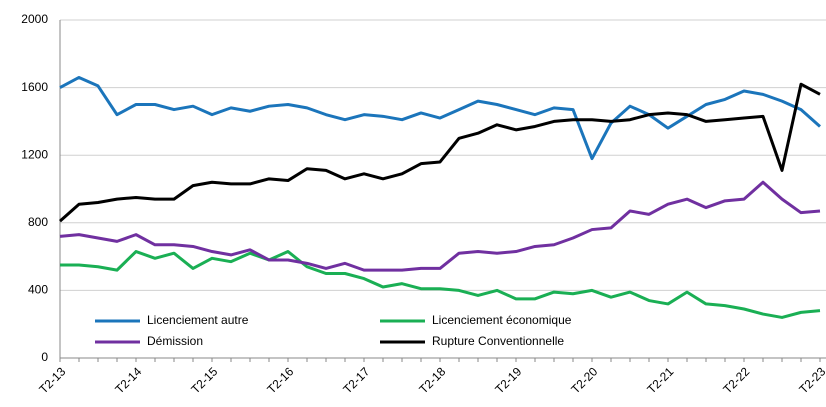 Image resolution: width=826 pixels, height=407 pixels. I want to click on y-tick-label: 0, so click(44, 357).